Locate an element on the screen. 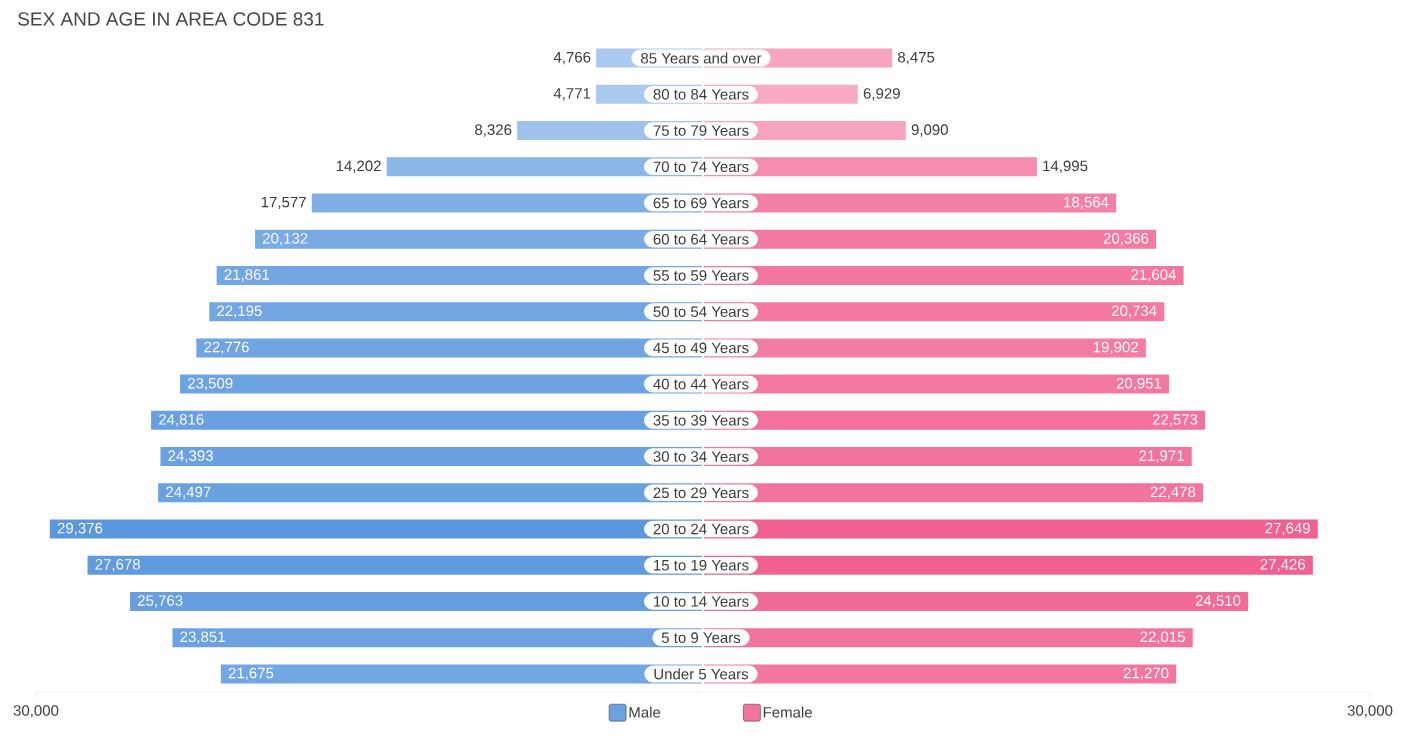  data-label: 29,376 is located at coordinates (80, 529).